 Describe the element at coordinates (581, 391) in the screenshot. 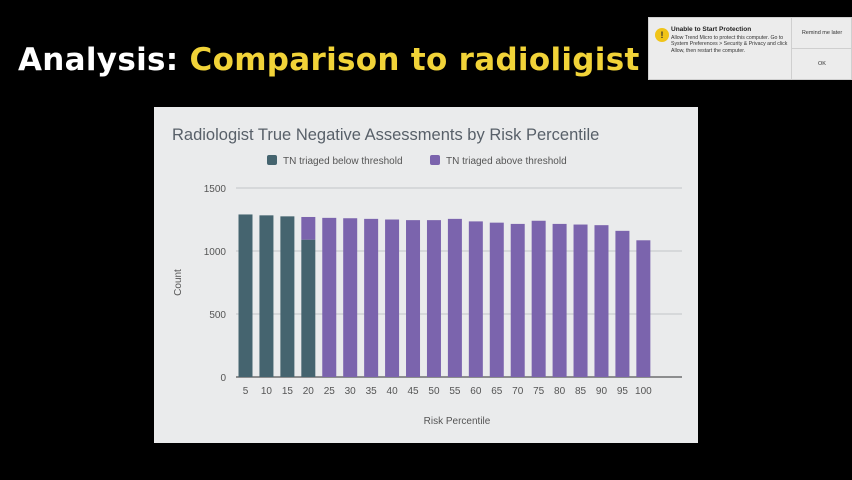

I see `x-tick-label-85: 85` at that location.